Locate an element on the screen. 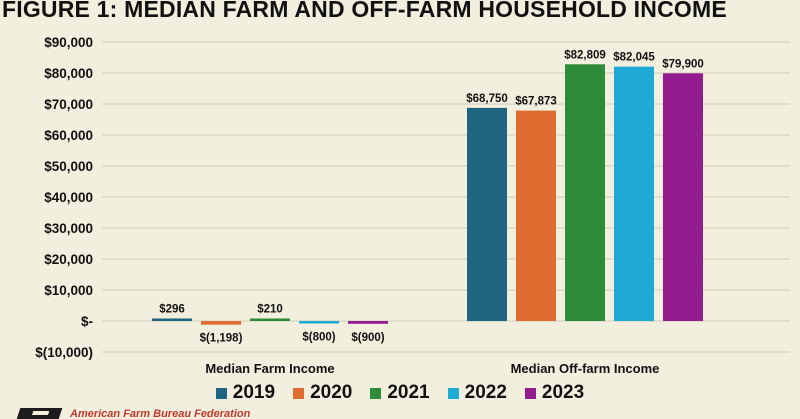 The height and width of the screenshot is (419, 800). data-label: $82,045 is located at coordinates (634, 58).